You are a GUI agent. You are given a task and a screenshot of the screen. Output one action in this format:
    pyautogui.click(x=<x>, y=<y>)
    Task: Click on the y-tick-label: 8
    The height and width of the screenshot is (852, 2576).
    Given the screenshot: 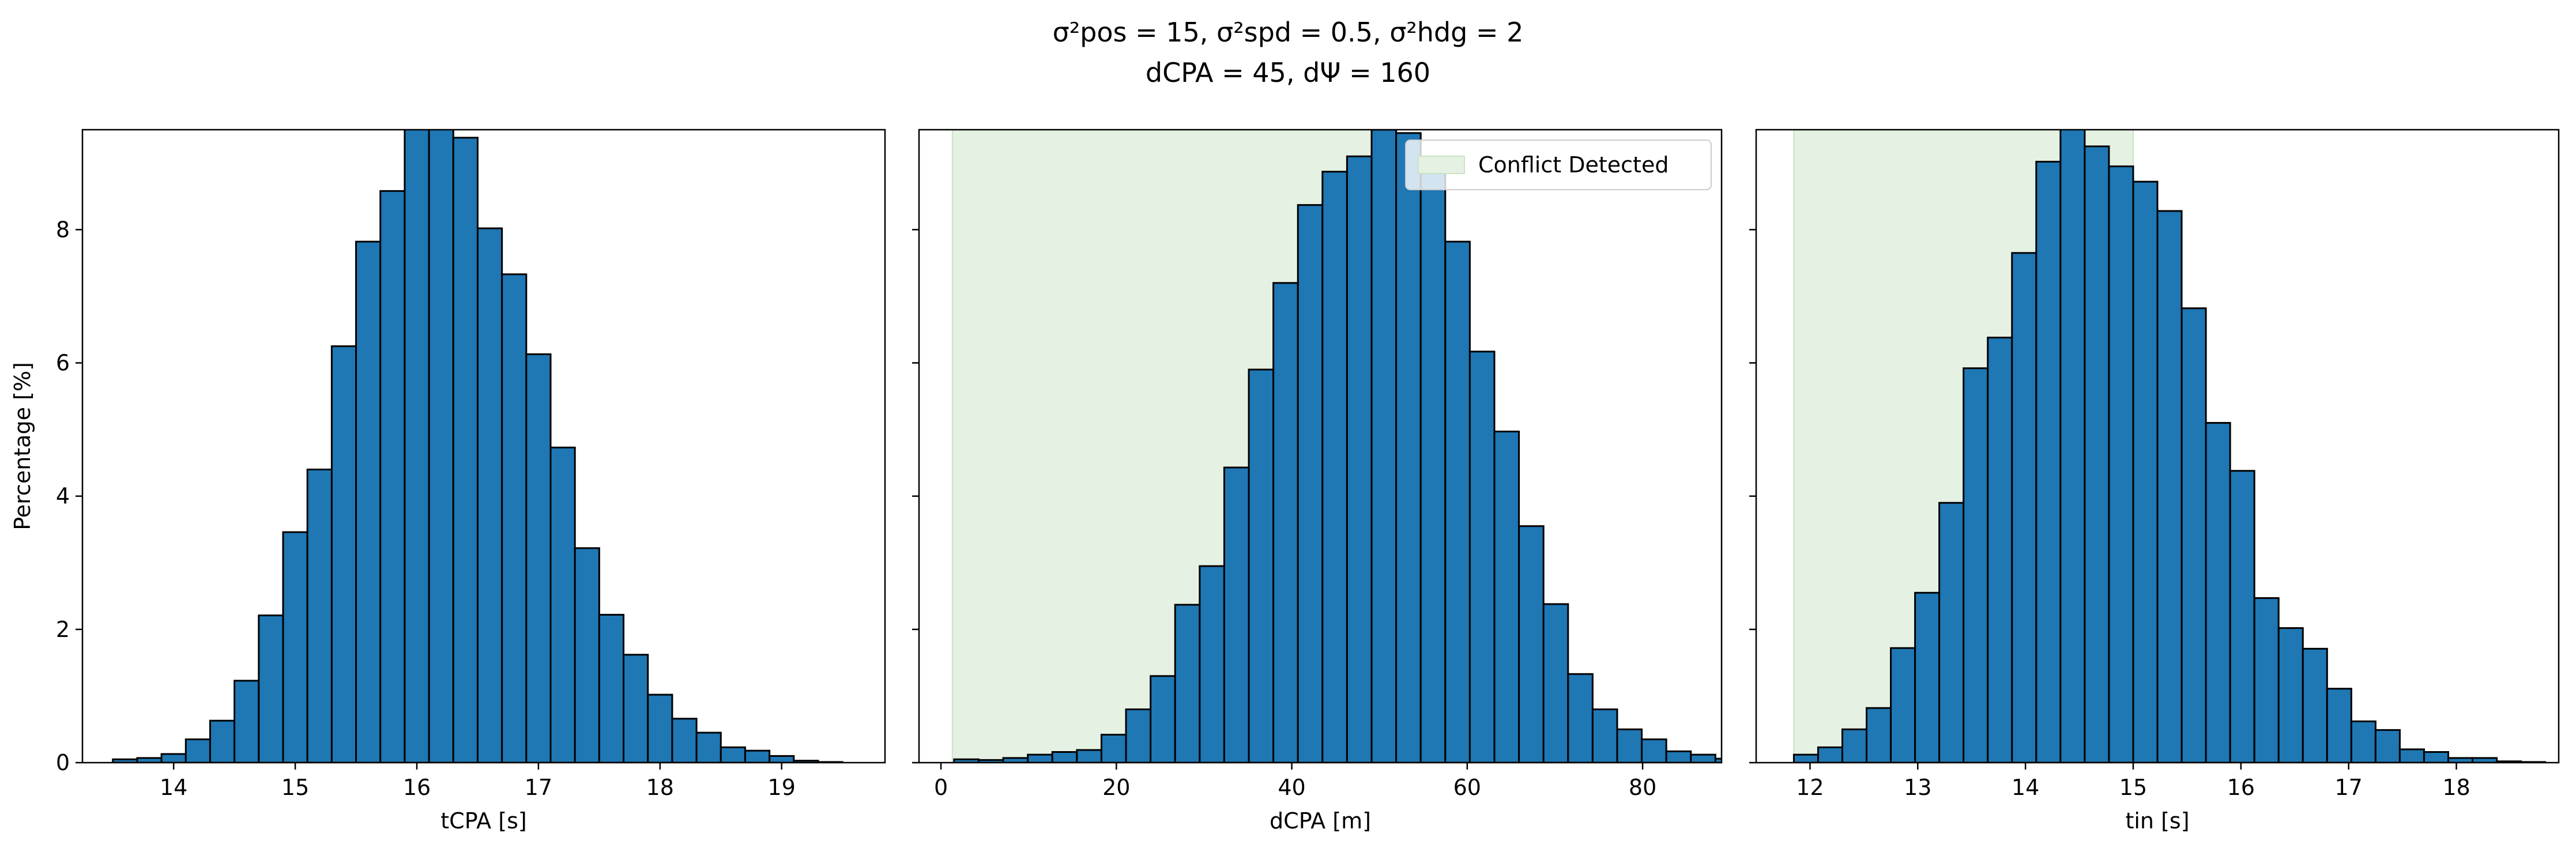 What is the action you would take?
    pyautogui.click(x=63, y=229)
    